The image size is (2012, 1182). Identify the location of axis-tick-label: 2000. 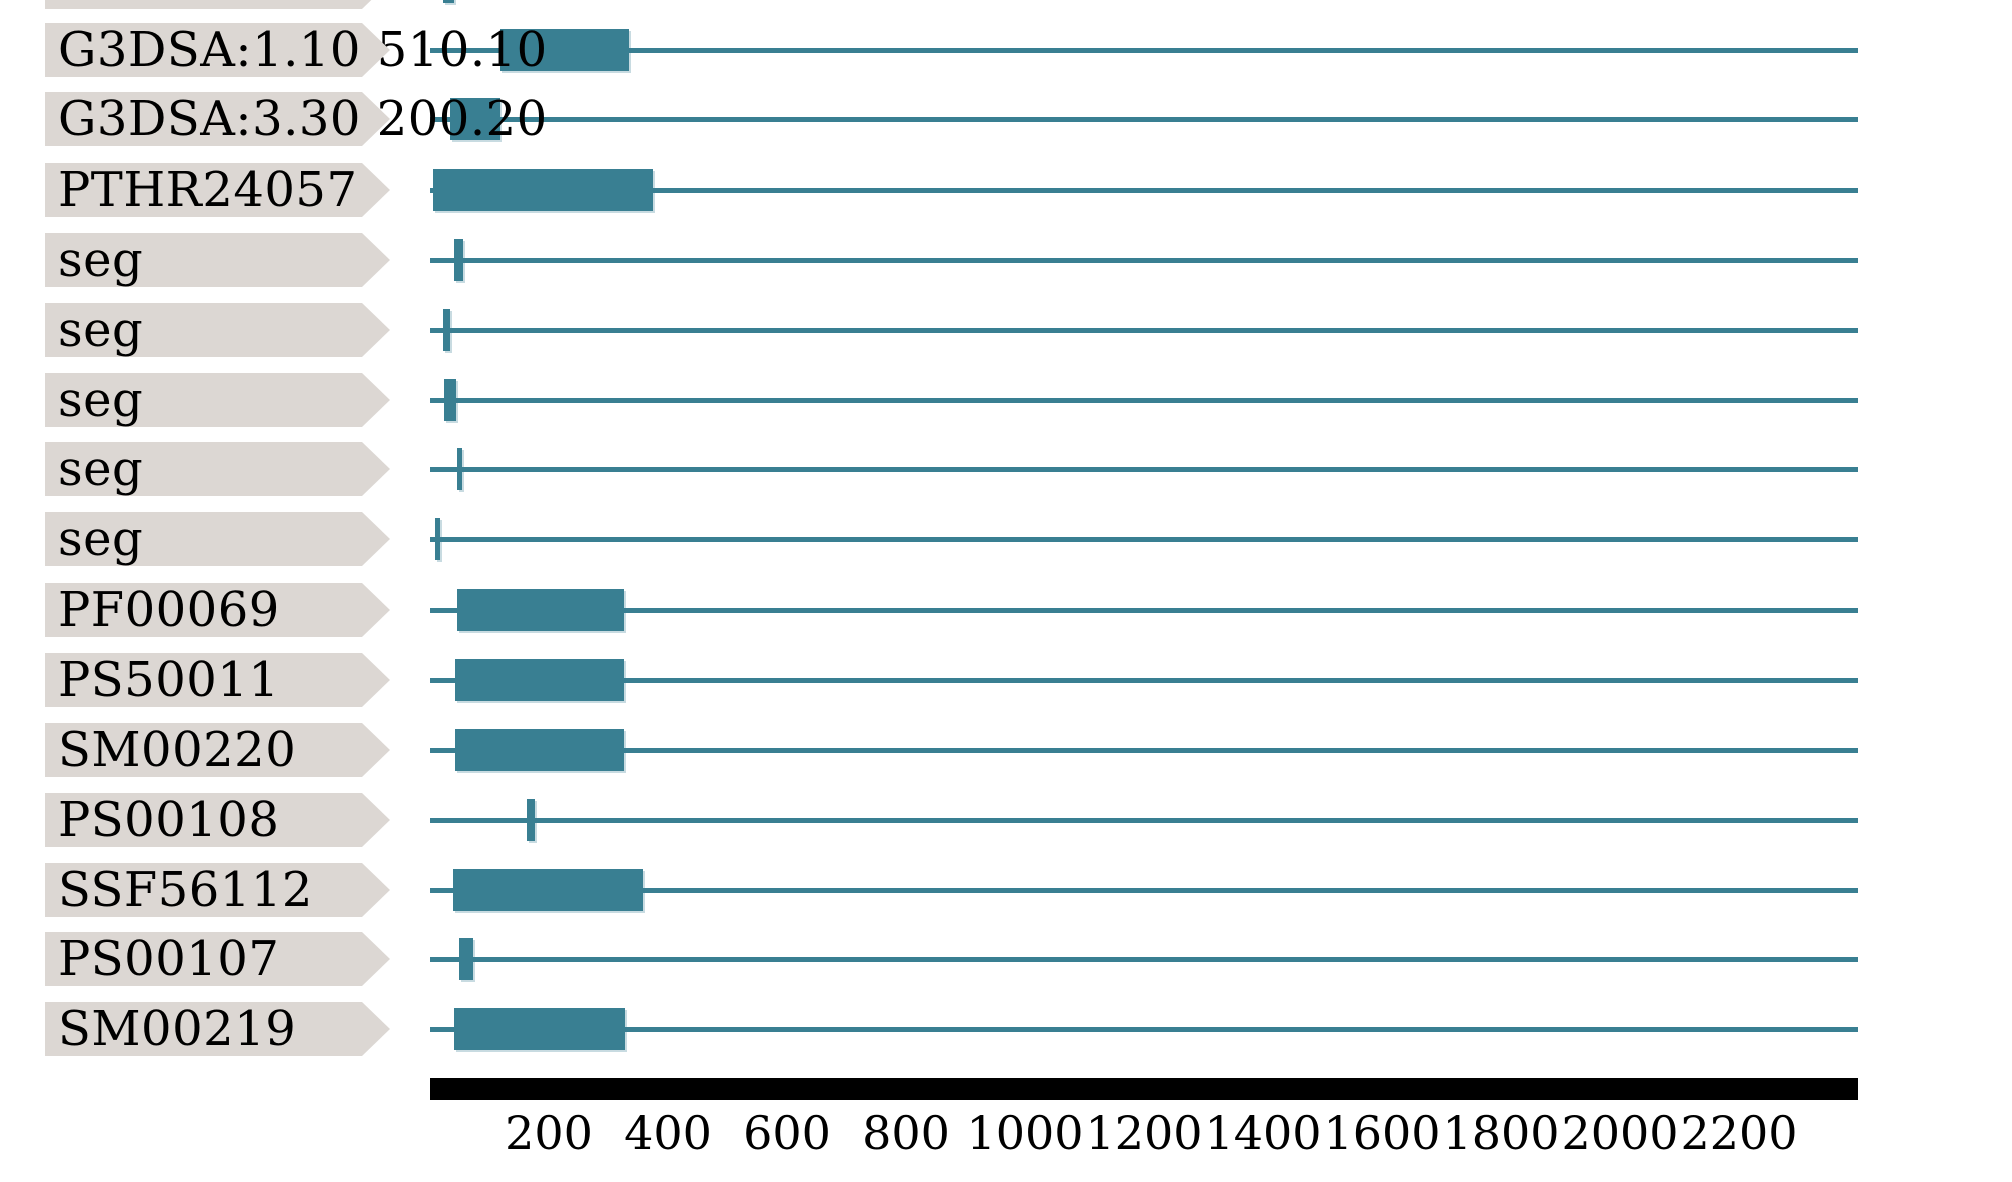
(1620, 1133).